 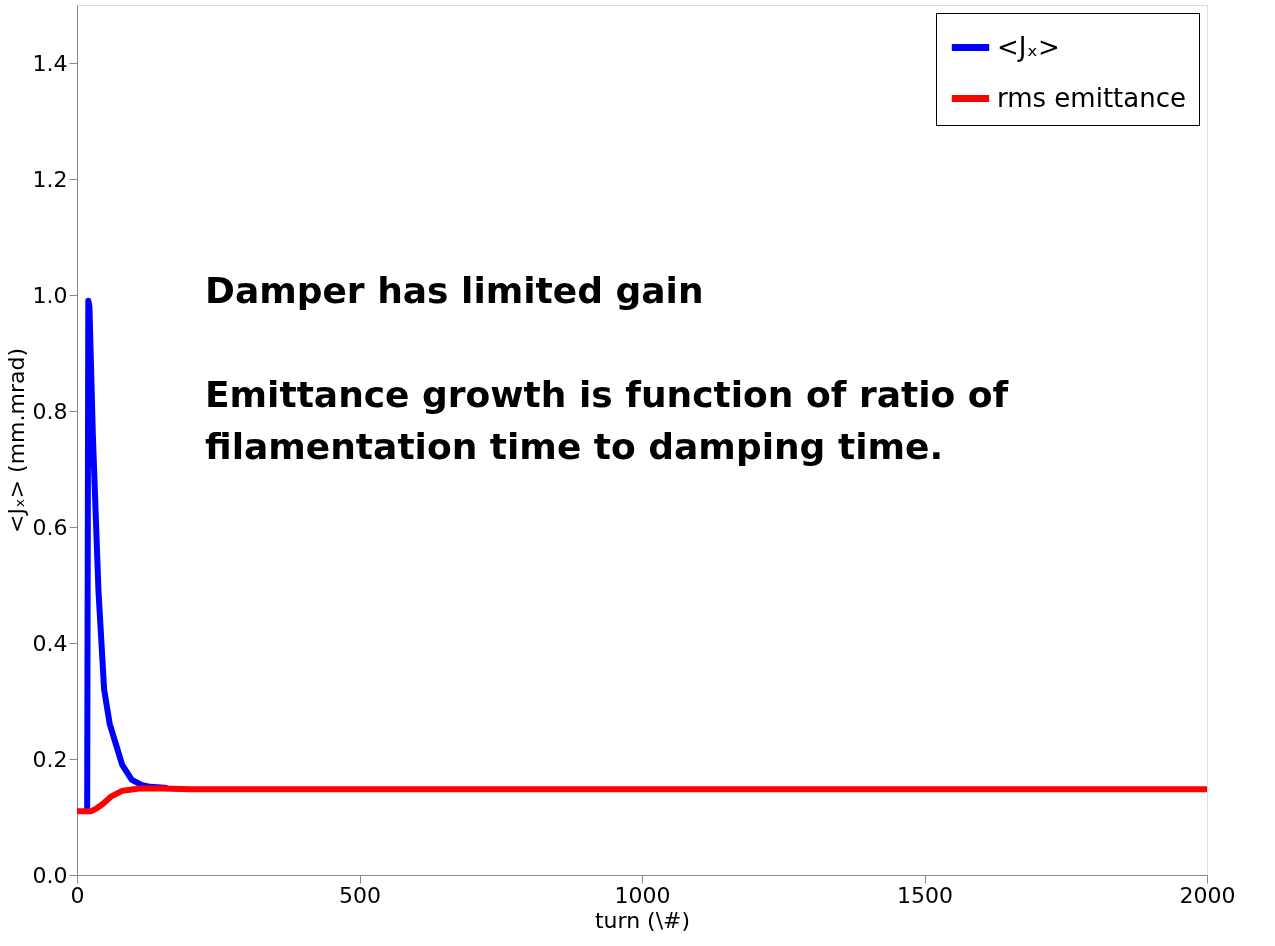 What do you see at coordinates (16, 440) in the screenshot?
I see `y-axis-title: <Jₓ> (mm.mrad)` at bounding box center [16, 440].